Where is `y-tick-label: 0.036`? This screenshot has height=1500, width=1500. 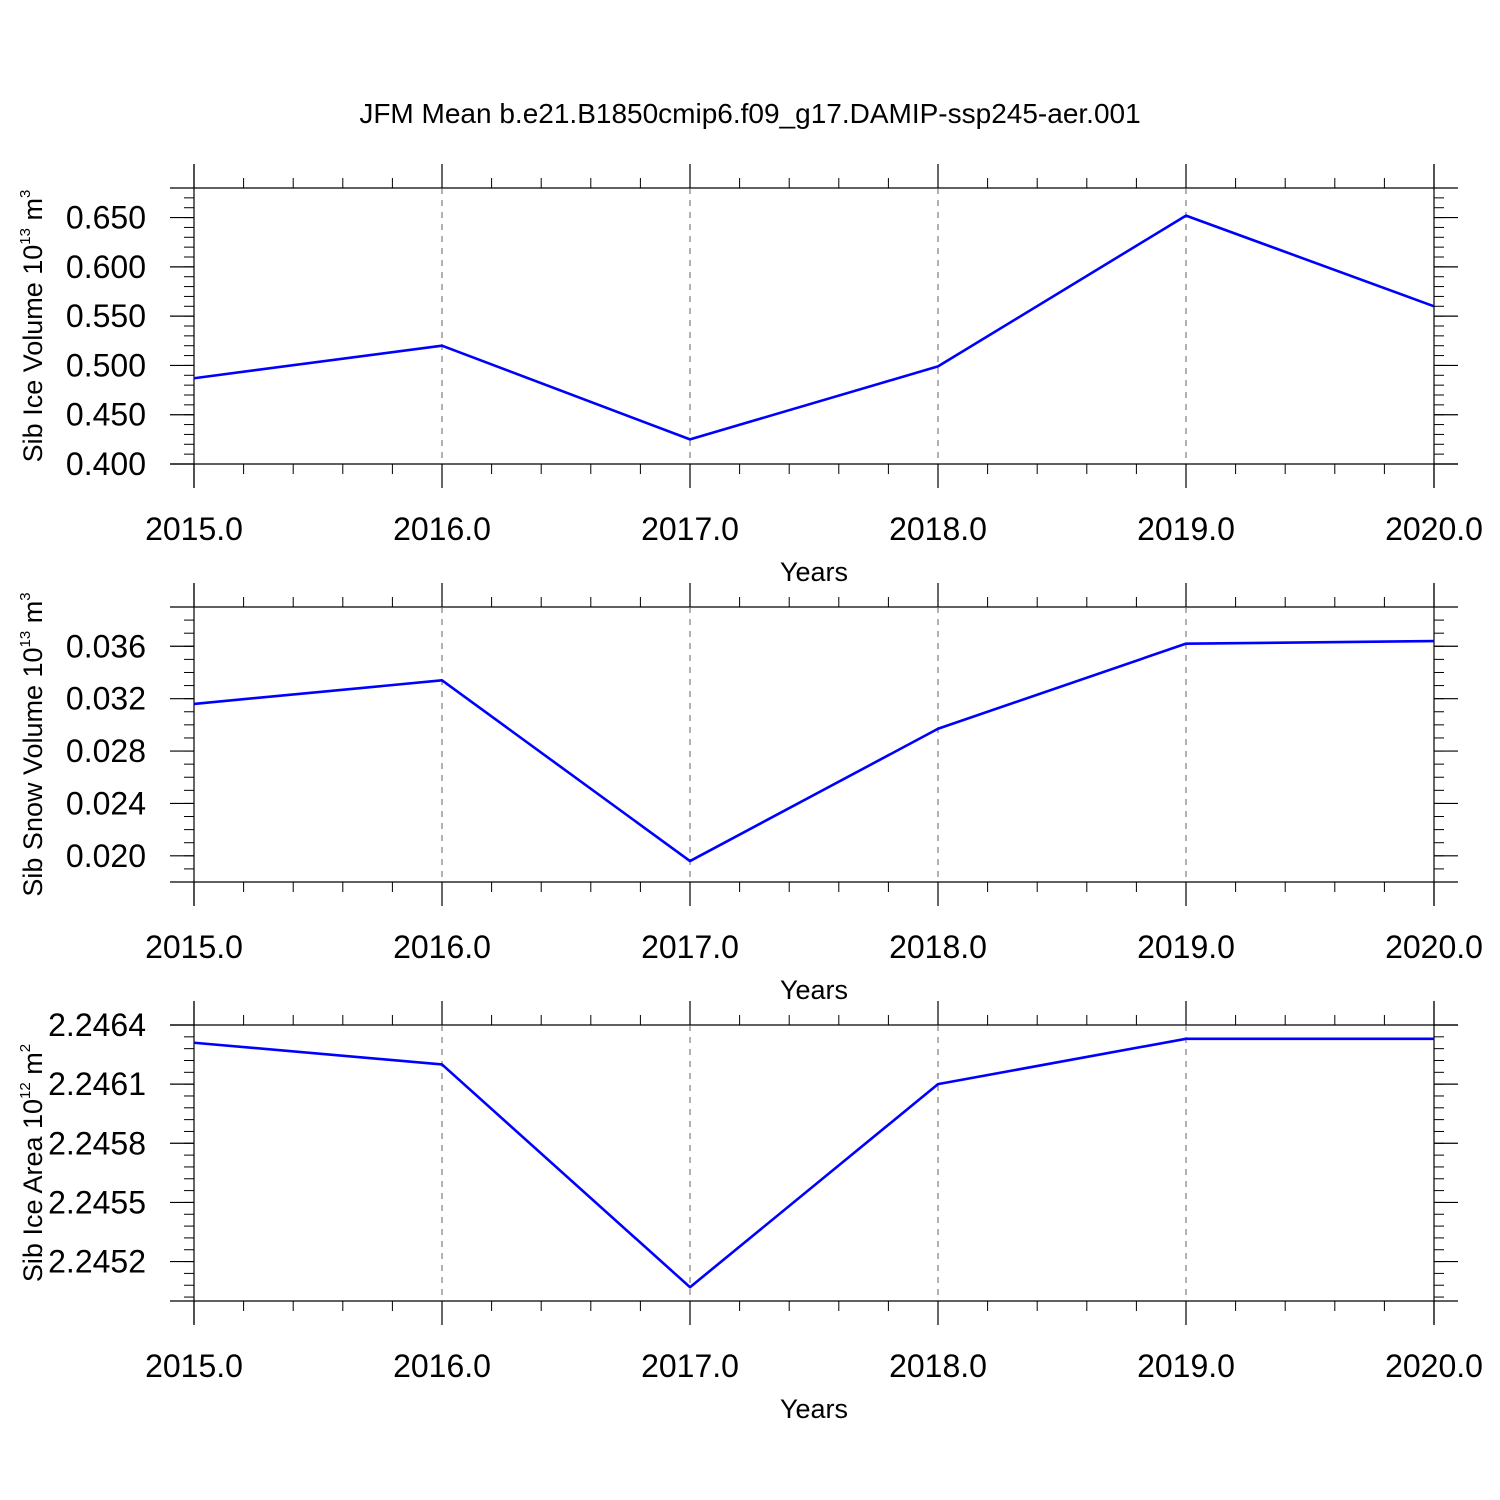 y-tick-label: 0.036 is located at coordinates (106, 646).